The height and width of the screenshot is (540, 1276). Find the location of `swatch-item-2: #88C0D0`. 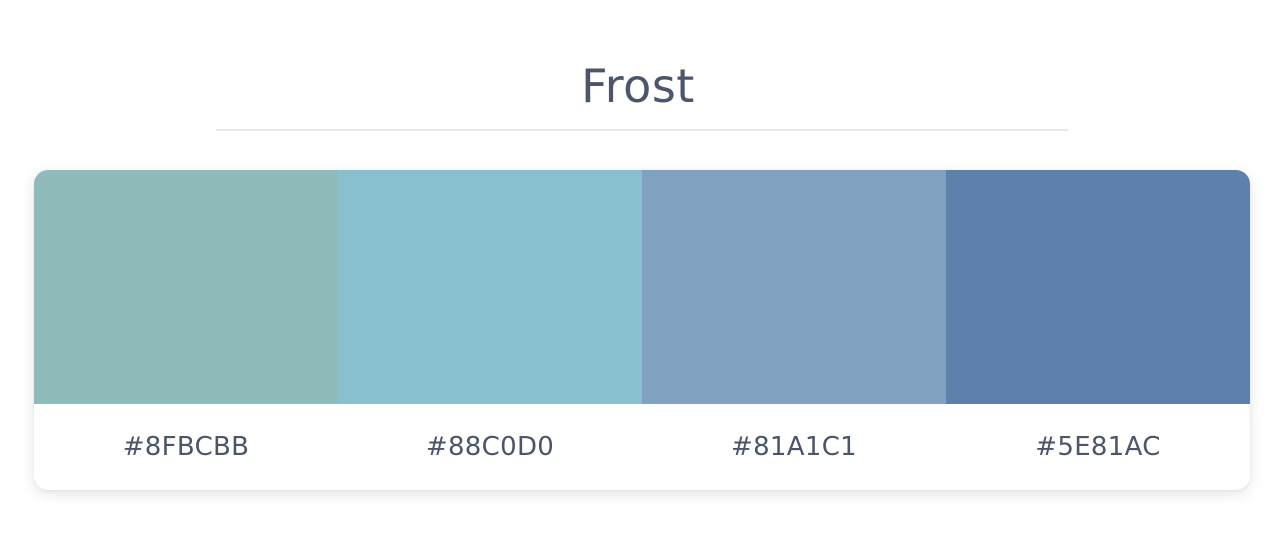

swatch-item-2: #88C0D0 is located at coordinates (490, 330).